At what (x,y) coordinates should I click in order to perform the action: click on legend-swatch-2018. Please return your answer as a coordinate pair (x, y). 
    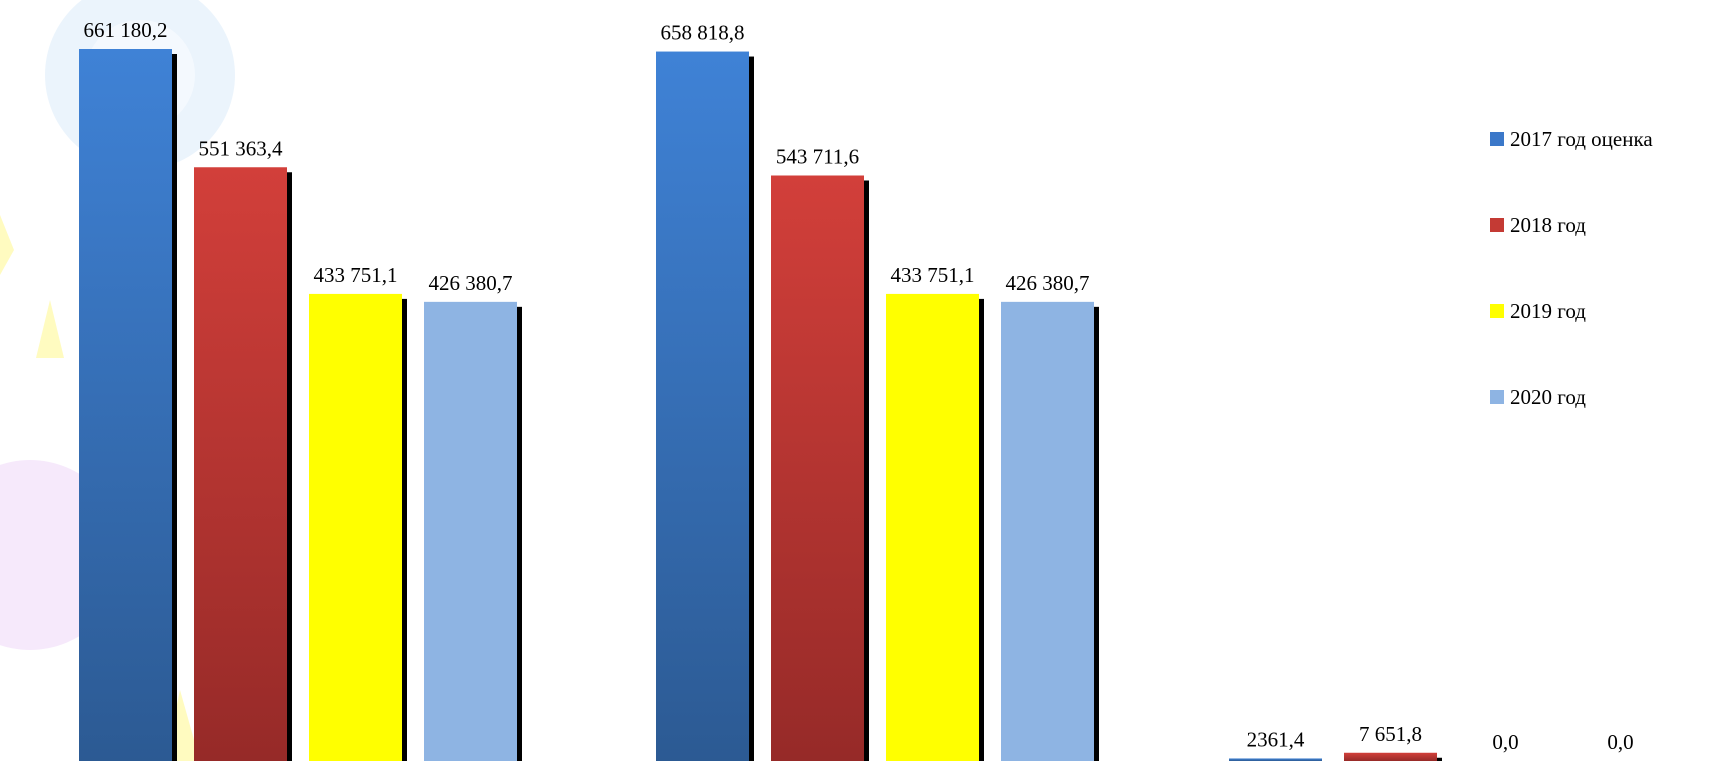
    Looking at the image, I should click on (1497, 225).